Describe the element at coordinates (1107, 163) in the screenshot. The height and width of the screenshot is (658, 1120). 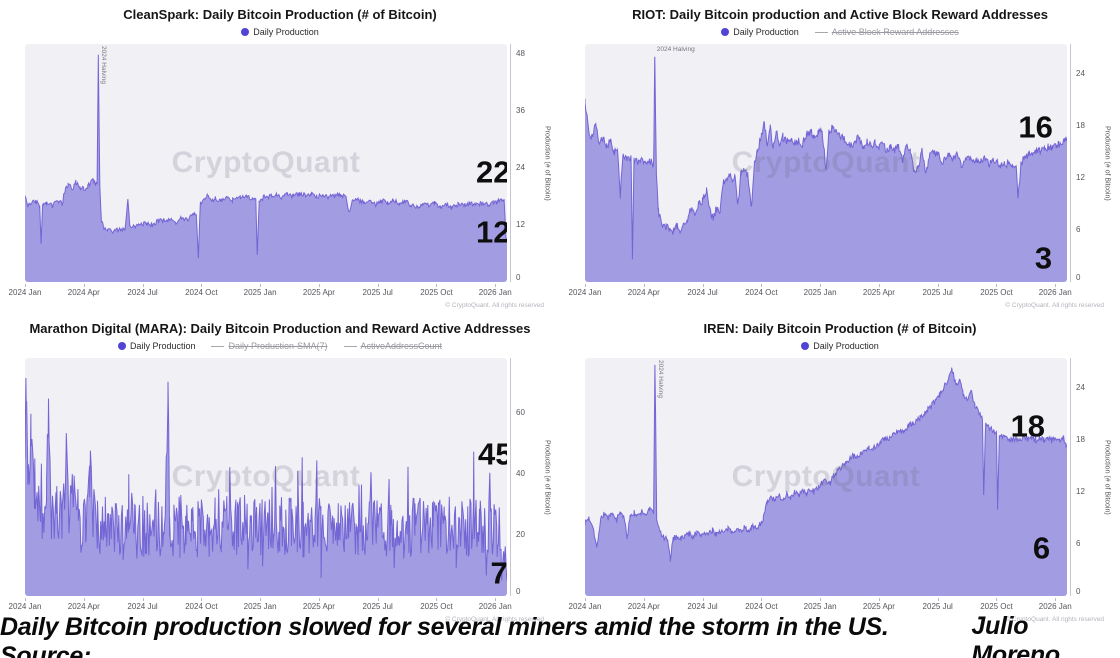
I see `y-axis-title: Production (# of Bitcoin)` at that location.